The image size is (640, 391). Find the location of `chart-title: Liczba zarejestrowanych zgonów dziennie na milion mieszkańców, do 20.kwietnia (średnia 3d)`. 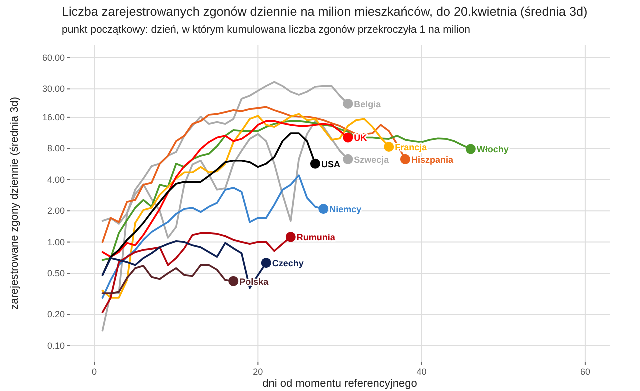

chart-title: Liczba zarejestrowanych zgonów dziennie na milion mieszkańców, do 20.kwietnia (średnia 3d) is located at coordinates (325, 12).